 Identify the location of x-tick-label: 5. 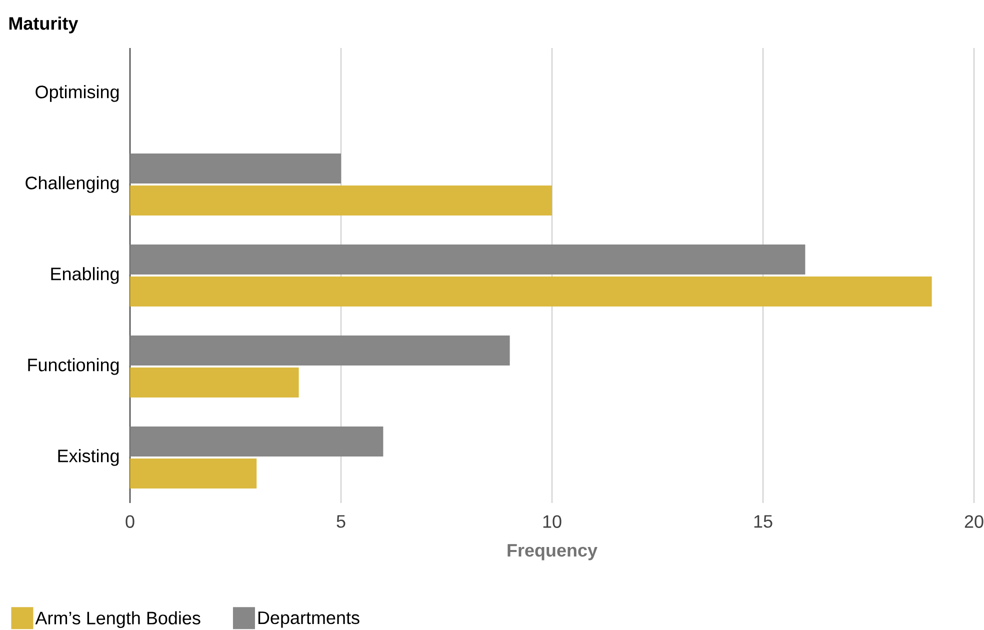
(341, 521).